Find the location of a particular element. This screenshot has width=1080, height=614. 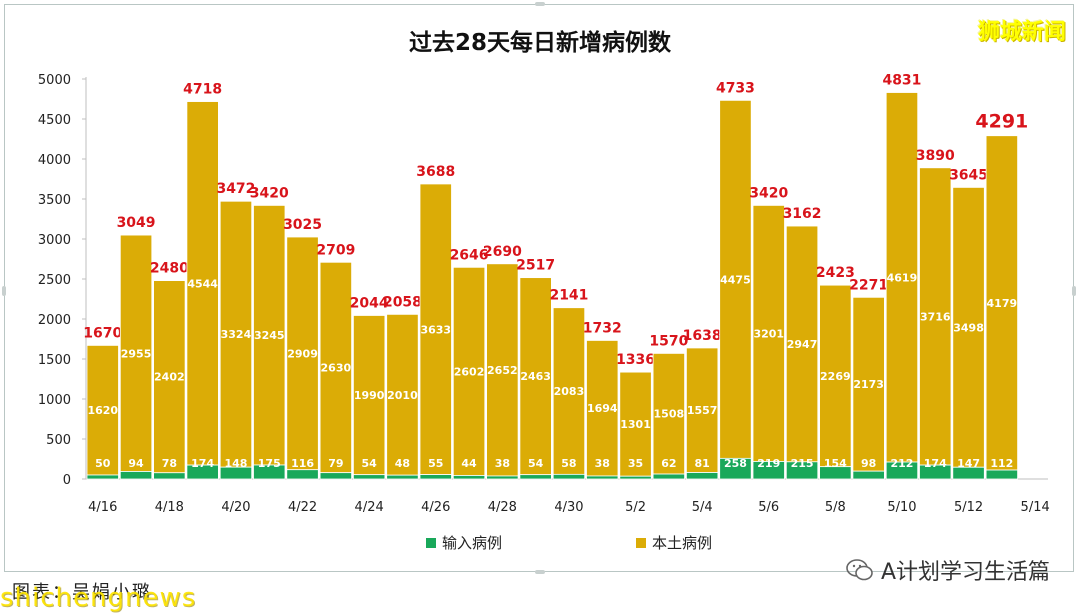

data-label-imported: 212 is located at coordinates (901, 463).